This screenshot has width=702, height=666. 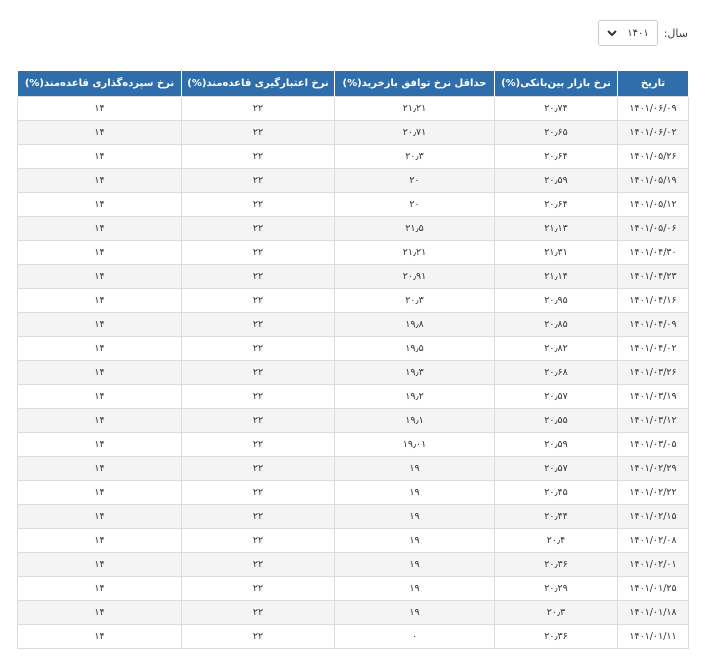 I want to click on select-value: ۱۴۰۱, so click(x=638, y=33).